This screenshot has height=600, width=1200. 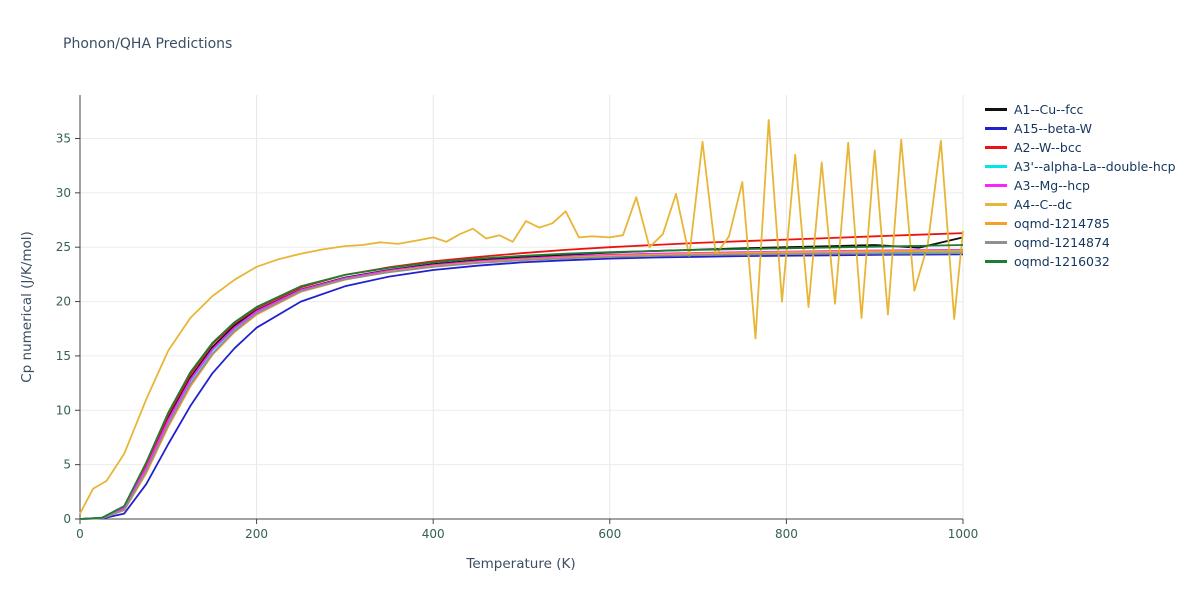 I want to click on y-tick-label: 5, so click(x=67, y=465).